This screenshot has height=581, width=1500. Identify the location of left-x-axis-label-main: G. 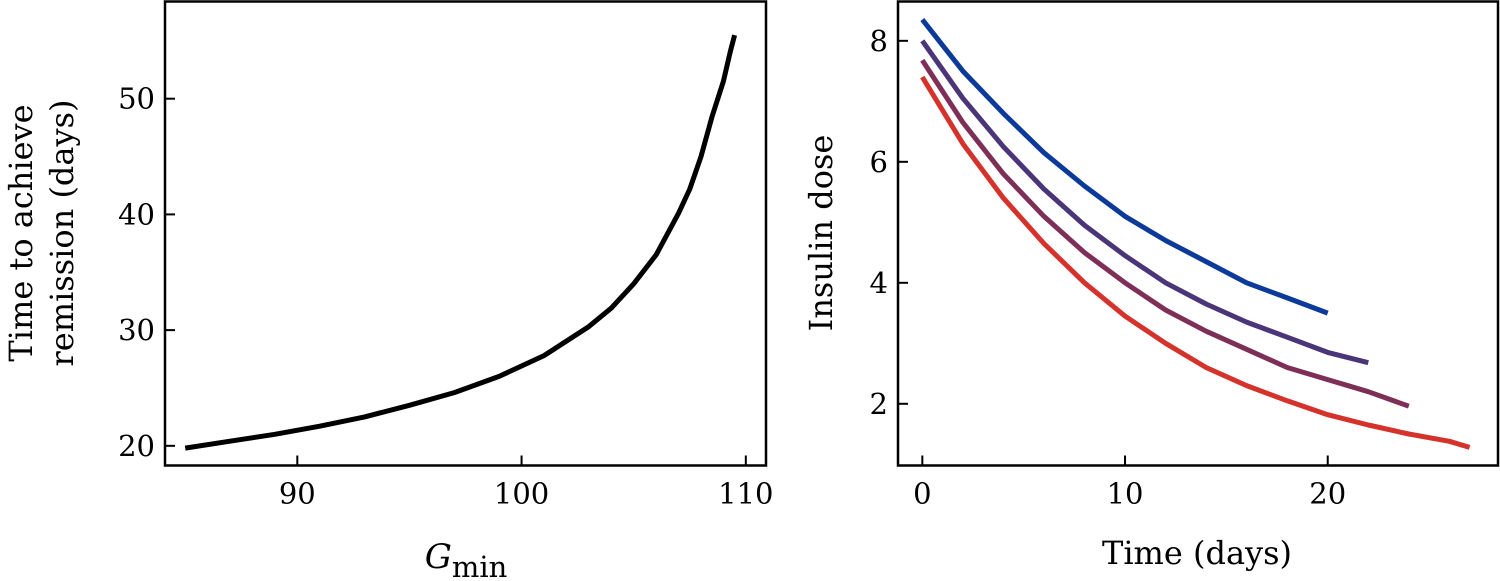
(438, 557).